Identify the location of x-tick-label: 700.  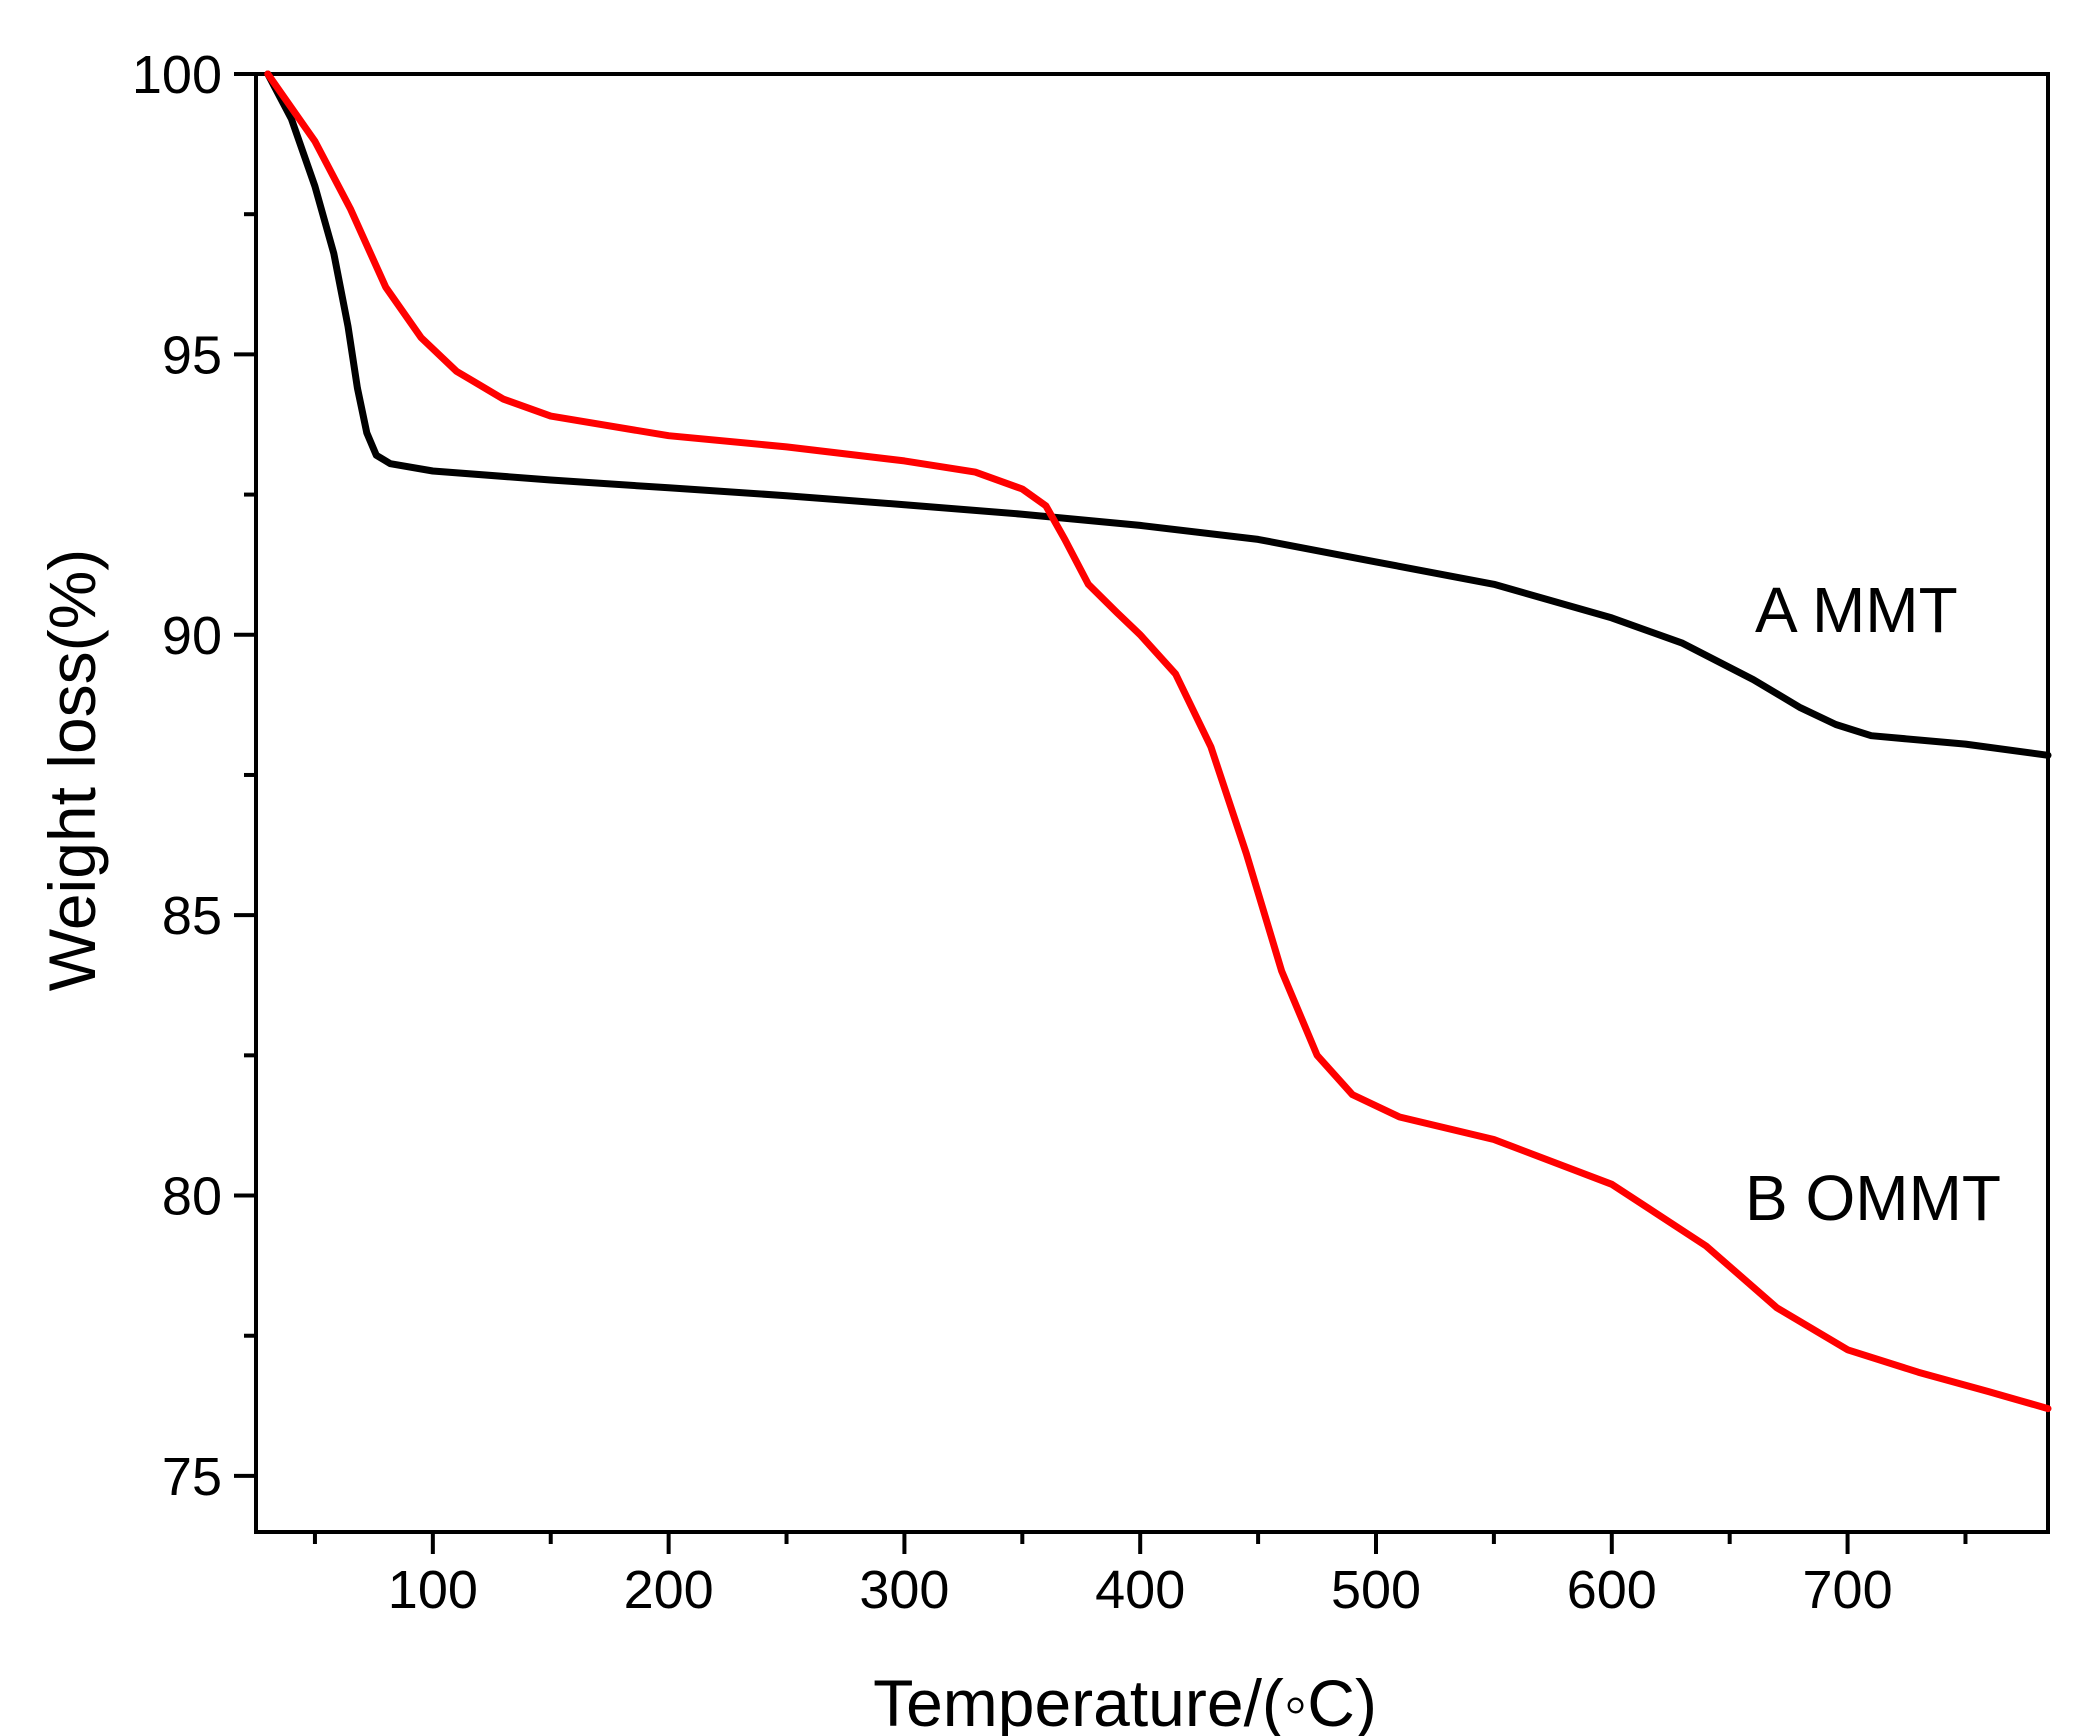
(1848, 1590).